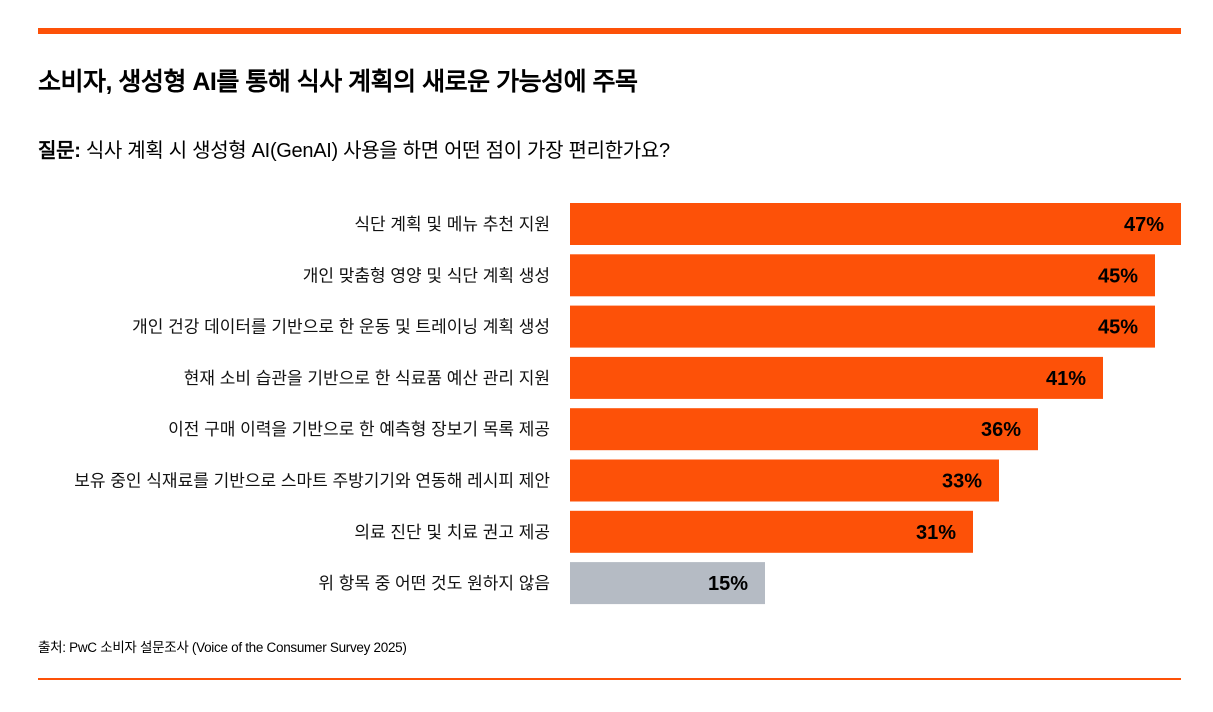  I want to click on category-label: 식단 계획 및 메뉴 추천 지원, so click(452, 224).